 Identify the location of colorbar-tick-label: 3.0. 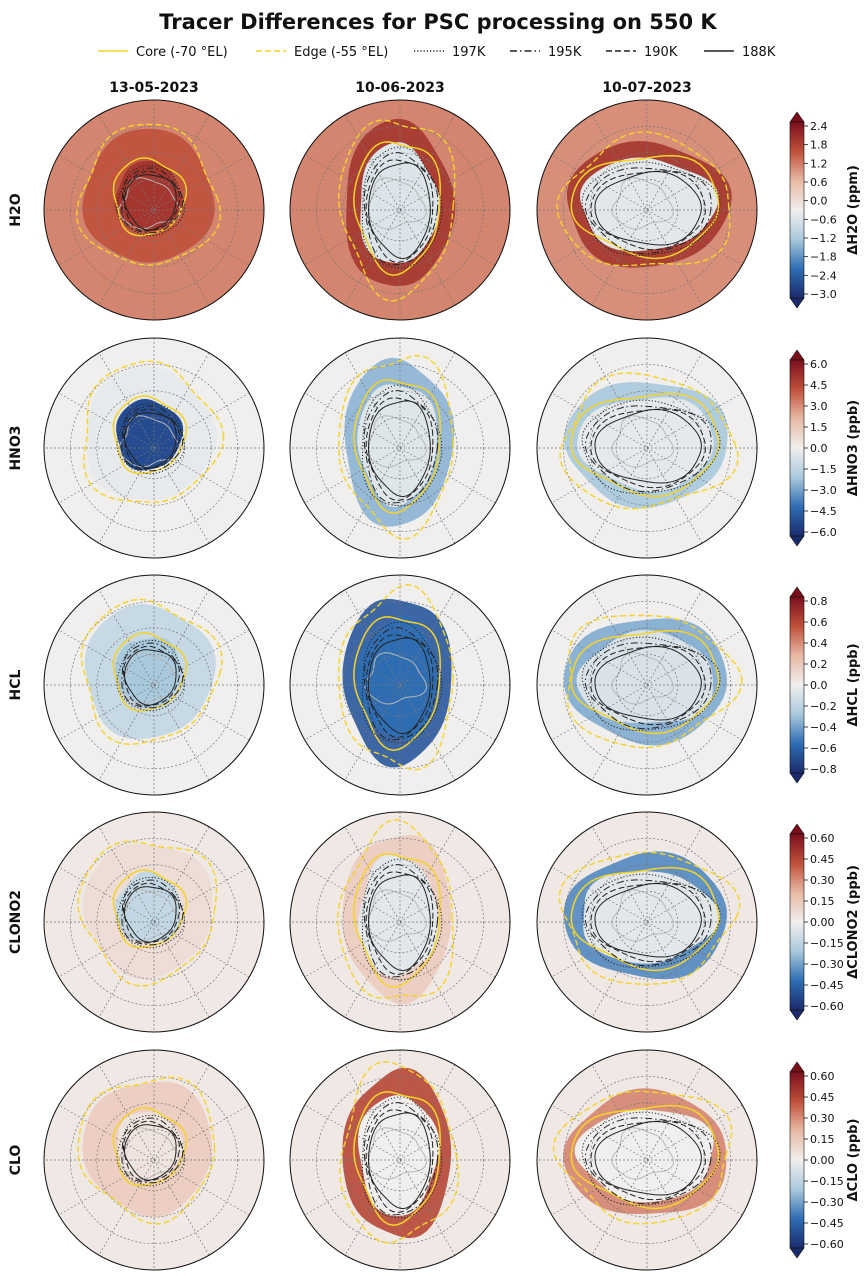
(819, 406).